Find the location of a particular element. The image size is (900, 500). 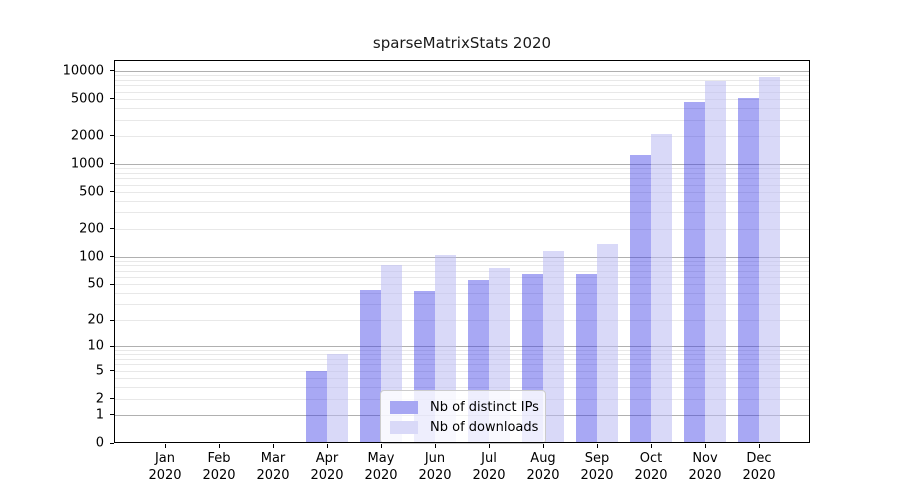

y-tick-label: 10 is located at coordinates (95, 346).